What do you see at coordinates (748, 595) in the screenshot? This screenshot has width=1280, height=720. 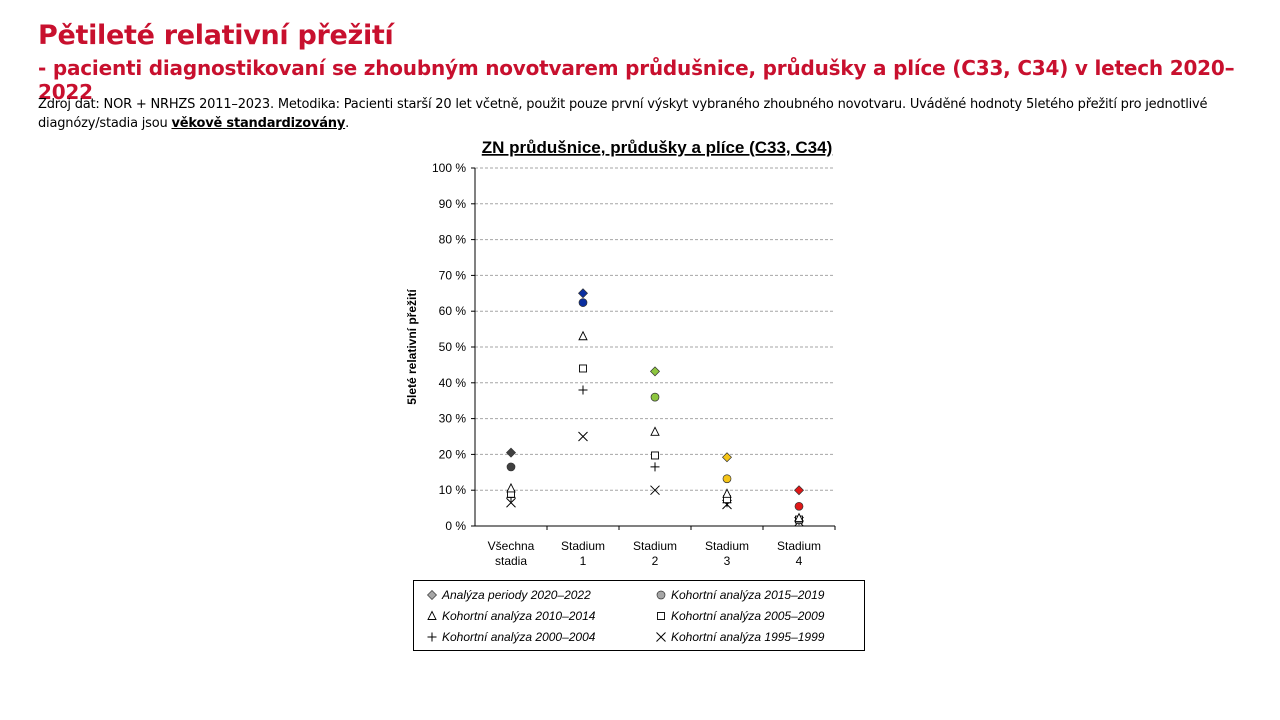 I see `legend-label: Kohortní analýza 2015–2019` at bounding box center [748, 595].